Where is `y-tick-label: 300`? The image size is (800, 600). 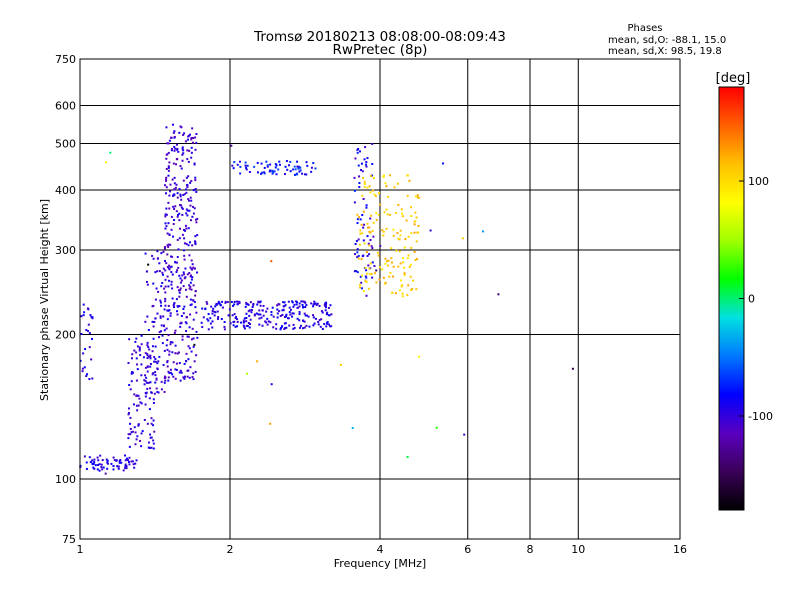
y-tick-label: 300 is located at coordinates (65, 250).